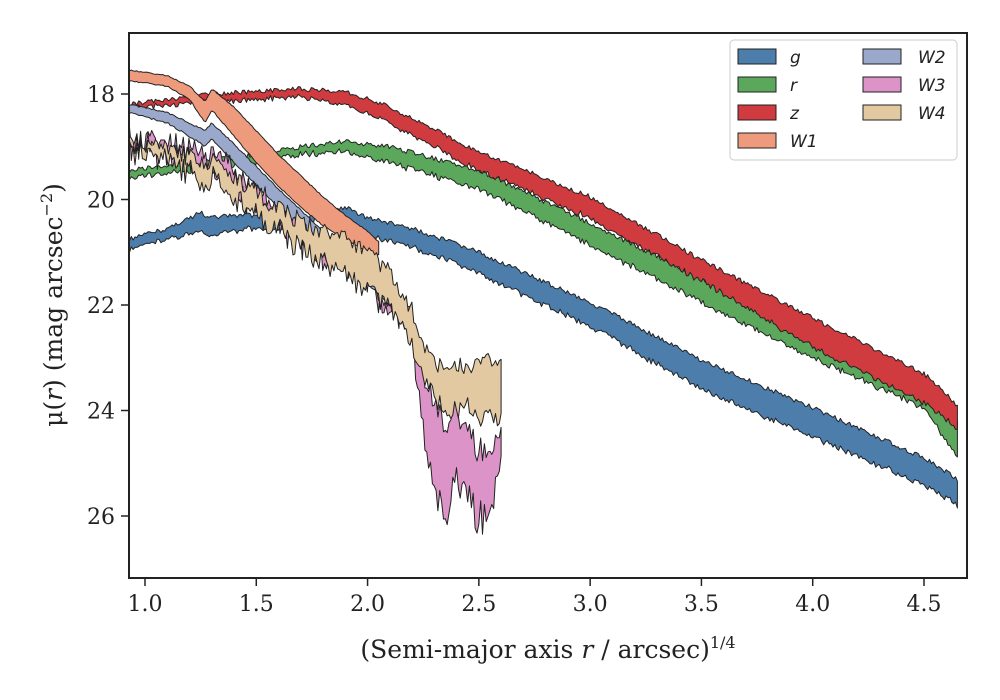 This screenshot has width=1000, height=700. Describe the element at coordinates (478, 604) in the screenshot. I see `x-tick-label: 2.5` at that location.